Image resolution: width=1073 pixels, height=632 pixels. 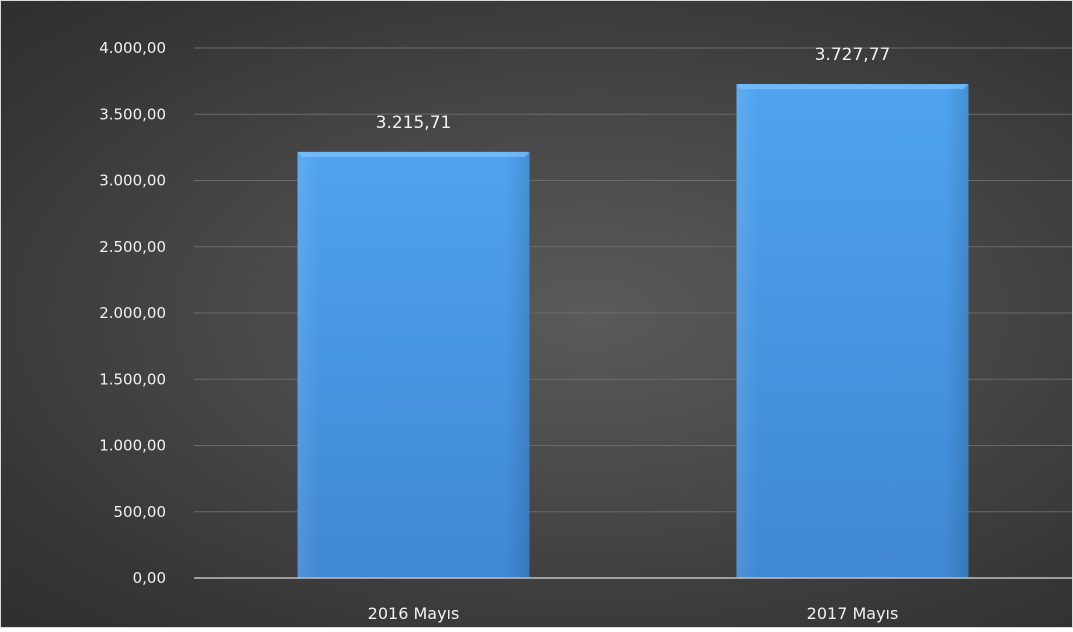 I want to click on y-tick-label: 1.500,00, so click(x=132, y=379).